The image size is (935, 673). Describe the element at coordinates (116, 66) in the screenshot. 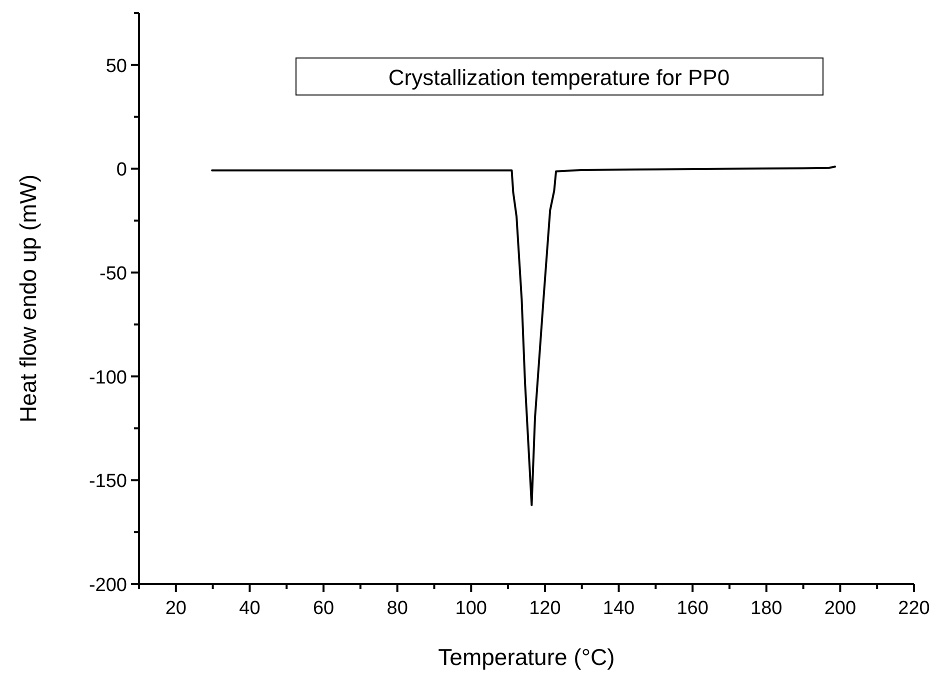

I see `y-tick-label: 50` at that location.